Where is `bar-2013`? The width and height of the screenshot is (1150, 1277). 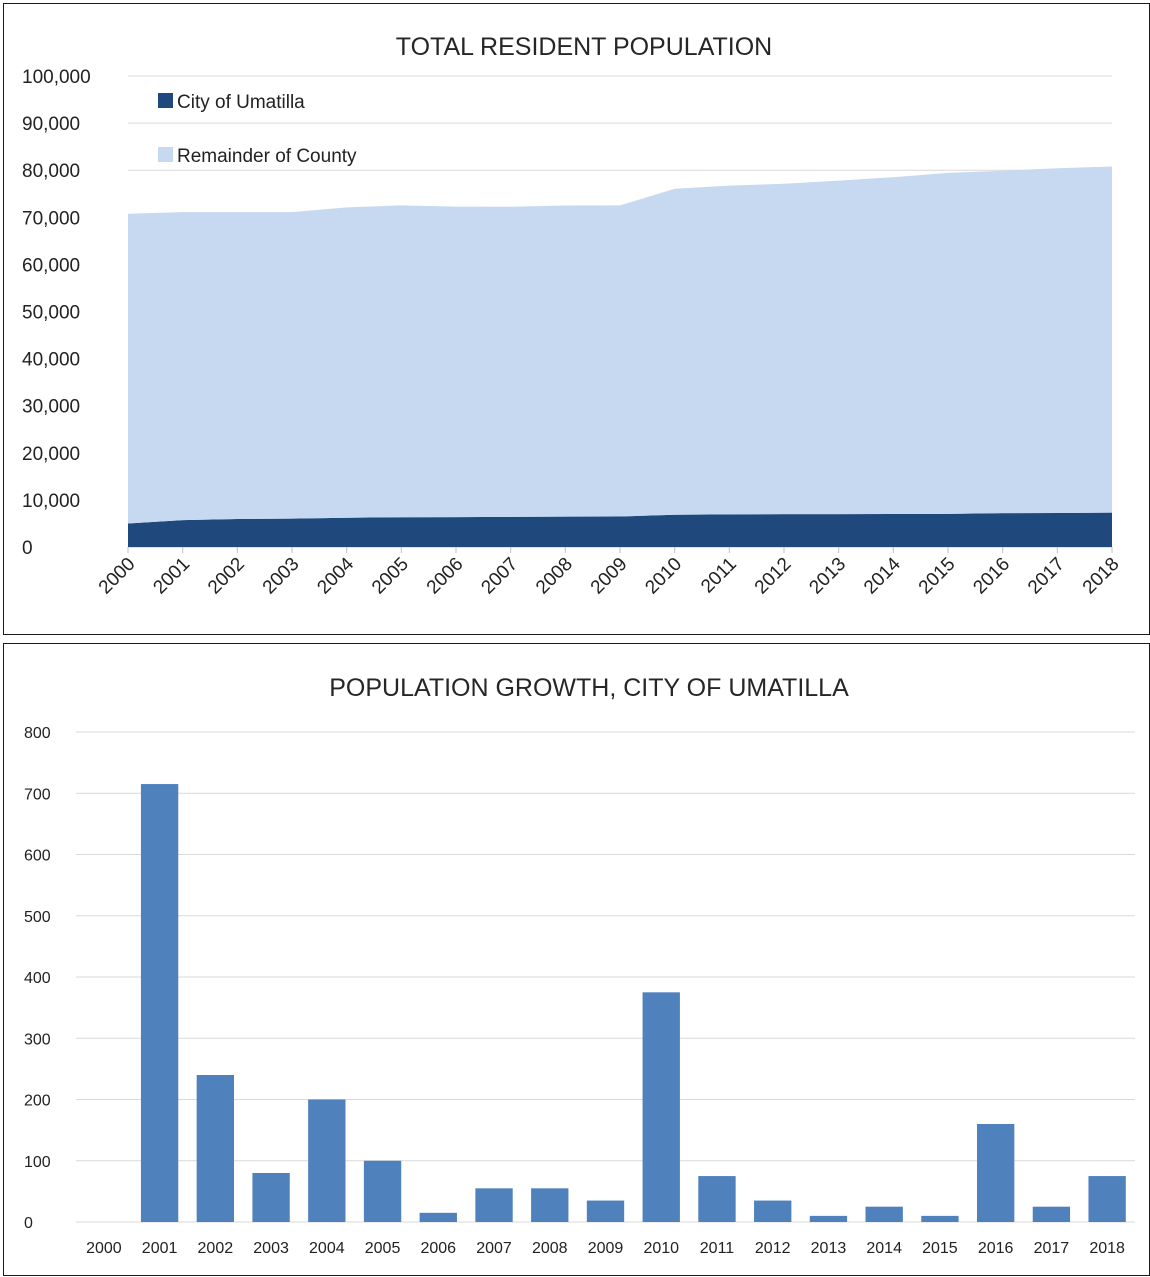 bar-2013 is located at coordinates (828, 1218).